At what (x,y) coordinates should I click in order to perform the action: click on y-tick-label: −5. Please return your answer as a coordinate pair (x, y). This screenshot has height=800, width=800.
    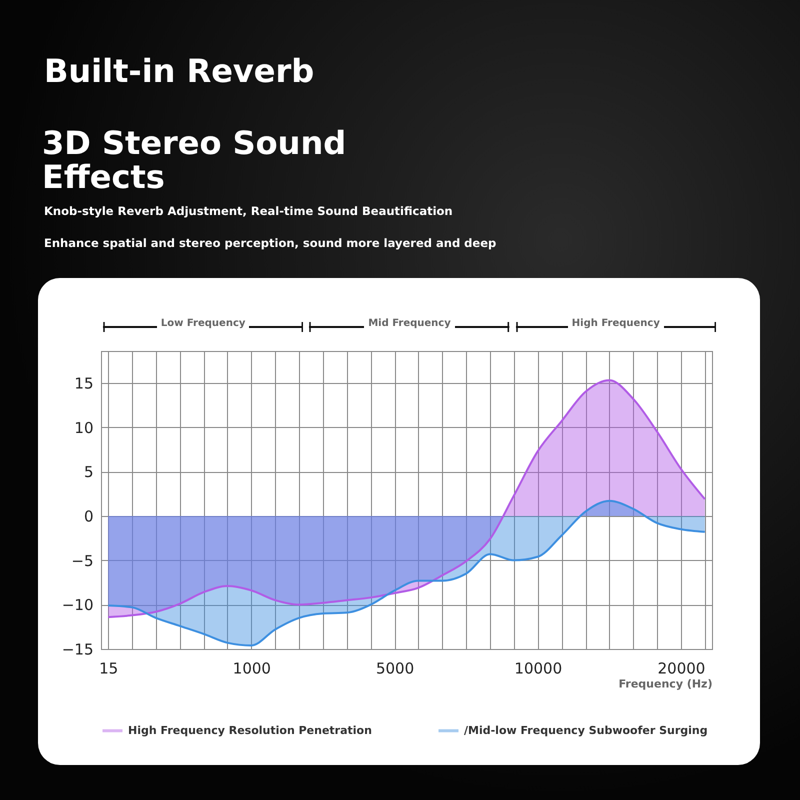
    Looking at the image, I should click on (82, 561).